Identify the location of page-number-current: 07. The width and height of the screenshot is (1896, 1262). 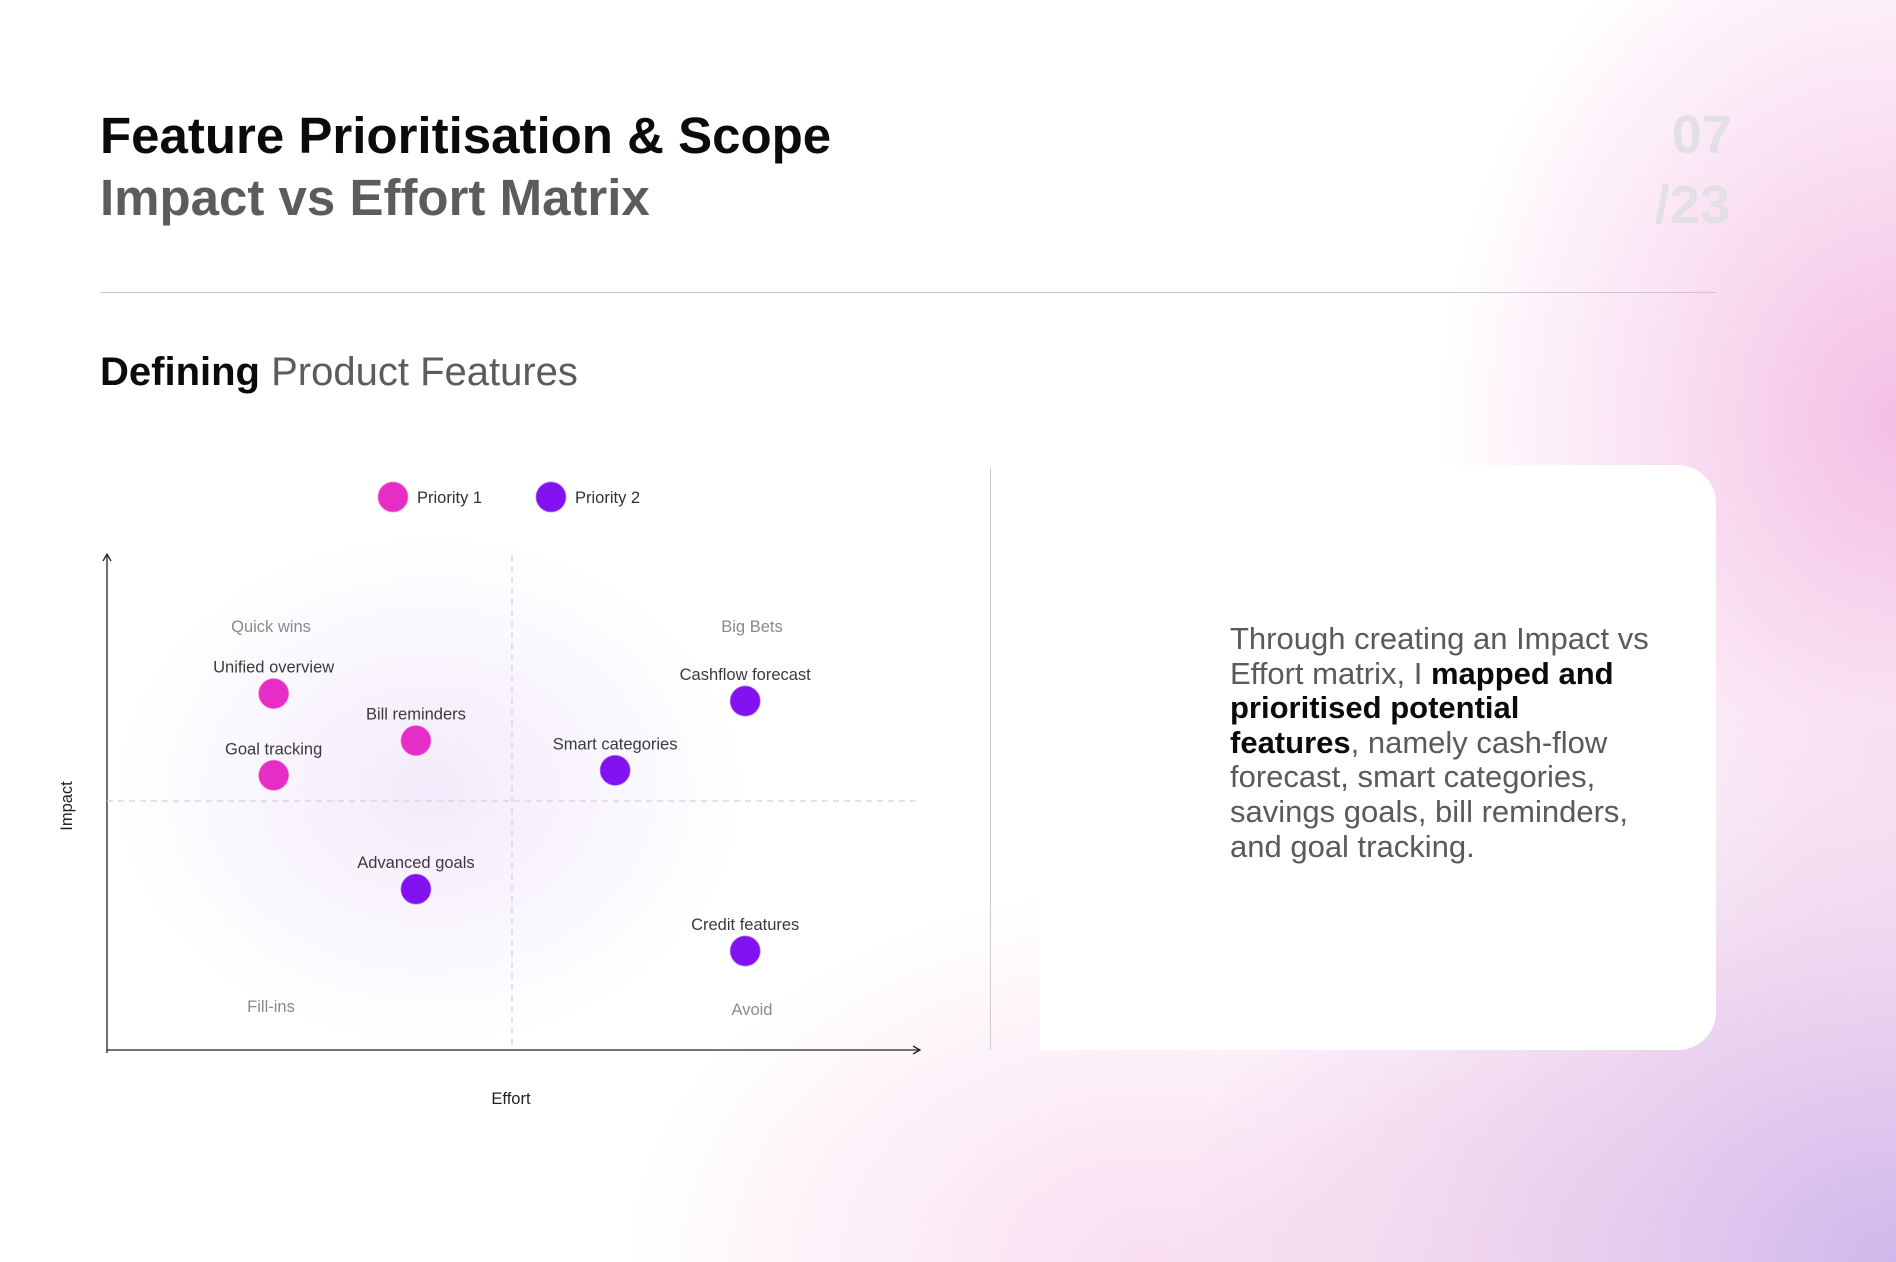
(1701, 135).